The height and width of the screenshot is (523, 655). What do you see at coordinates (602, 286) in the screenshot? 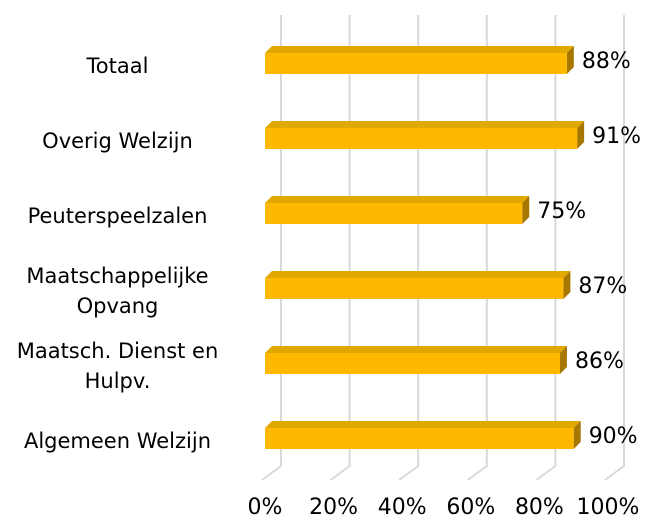
I see `value-label: 87%` at bounding box center [602, 286].